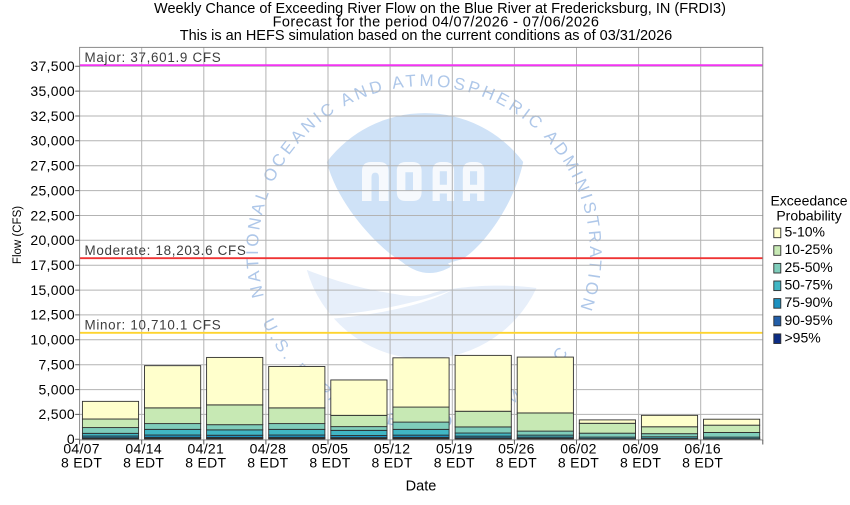 This screenshot has width=850, height=505. I want to click on svg-text: 30,000, so click(52, 141).